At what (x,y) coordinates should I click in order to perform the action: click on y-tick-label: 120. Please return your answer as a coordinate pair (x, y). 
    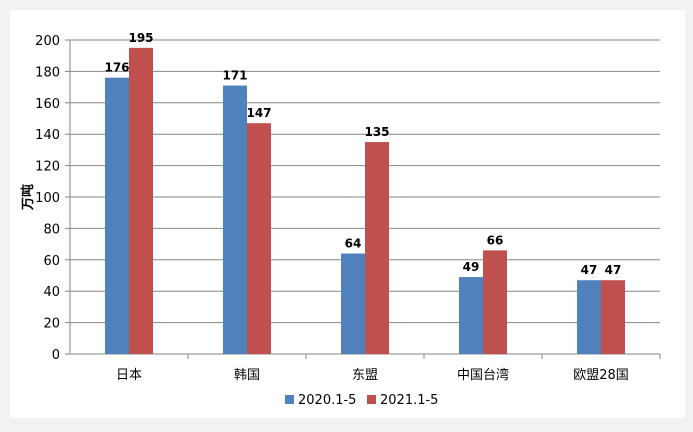
    Looking at the image, I should click on (47, 167).